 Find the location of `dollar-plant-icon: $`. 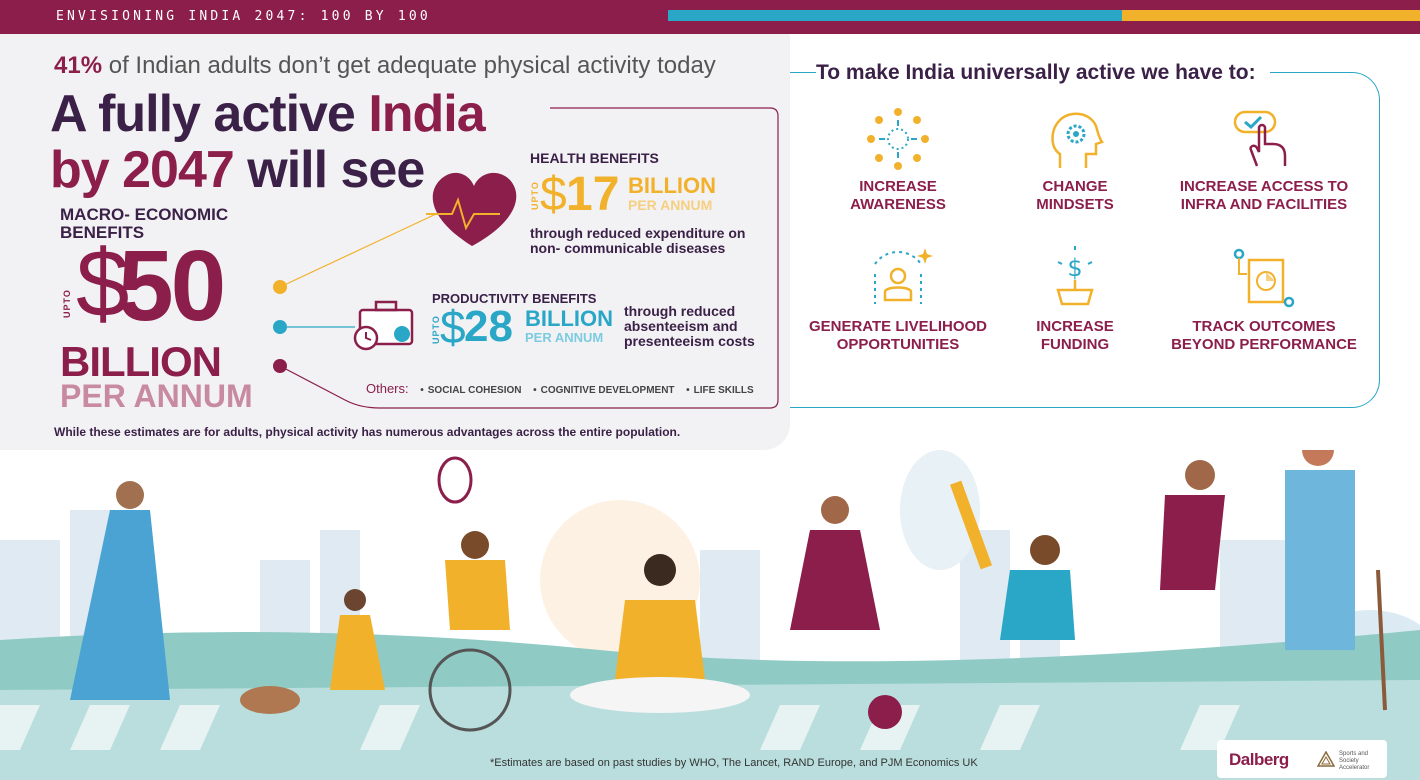

dollar-plant-icon: $ is located at coordinates (1075, 276).